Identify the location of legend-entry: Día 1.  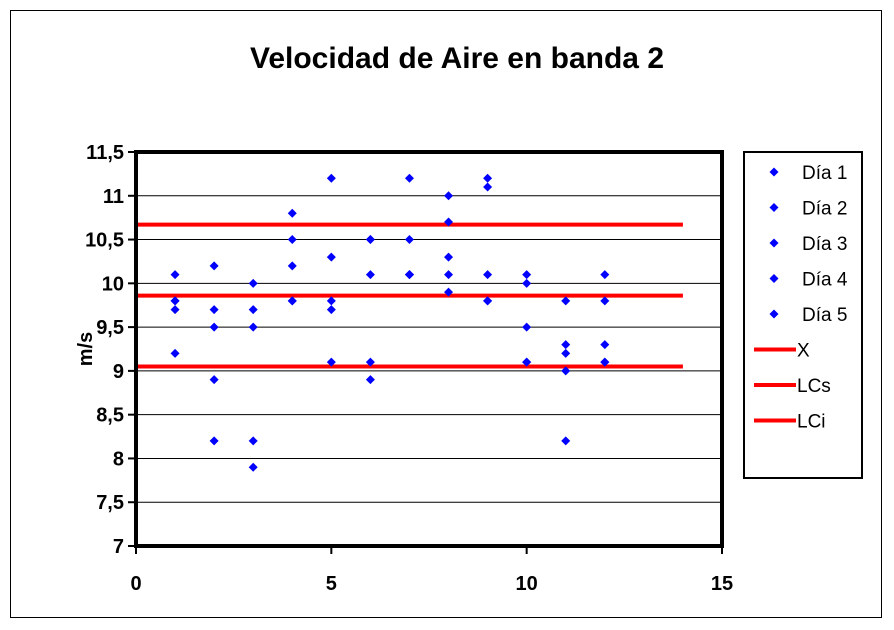
(824, 173).